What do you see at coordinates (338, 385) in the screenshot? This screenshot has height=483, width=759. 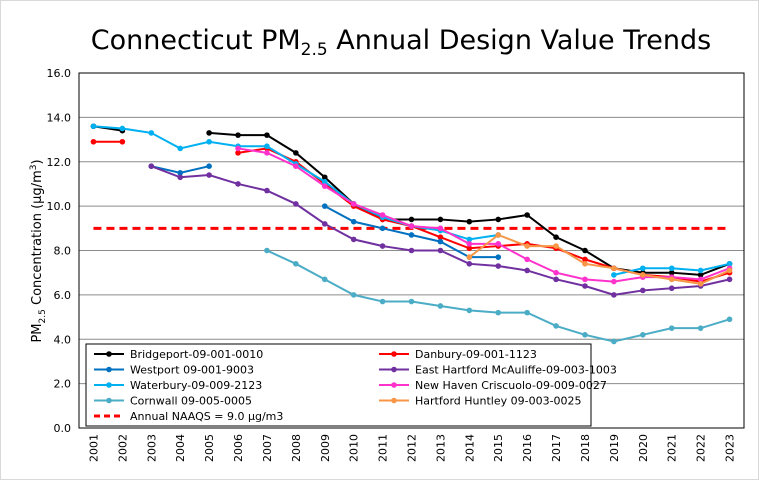 I see `legend-box` at bounding box center [338, 385].